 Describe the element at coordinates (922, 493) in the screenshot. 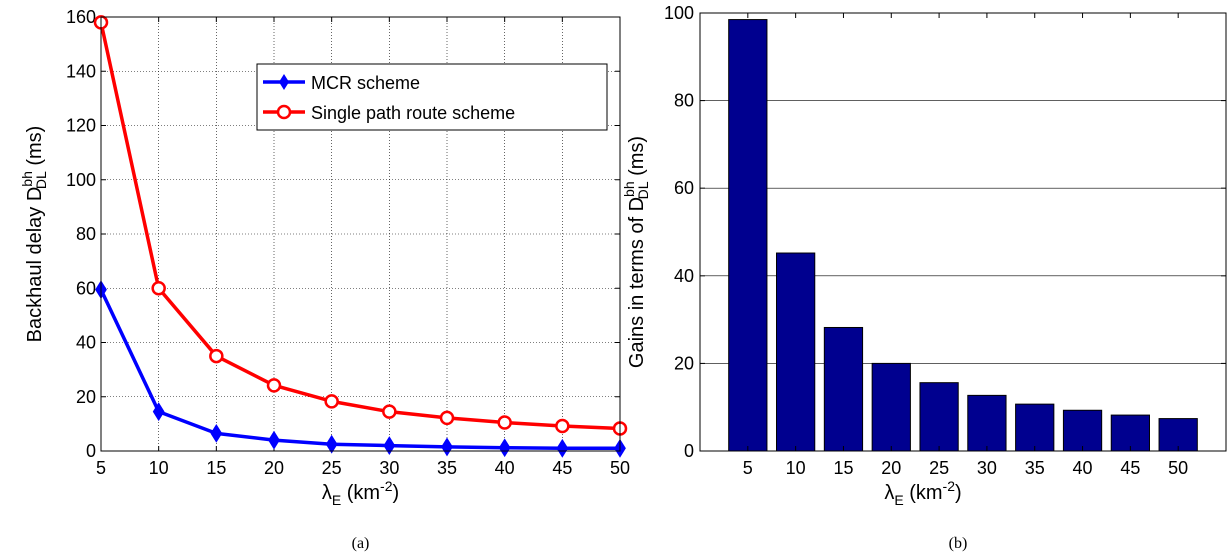

I see `panel-b-x-axis-label: λE (km-2)` at that location.